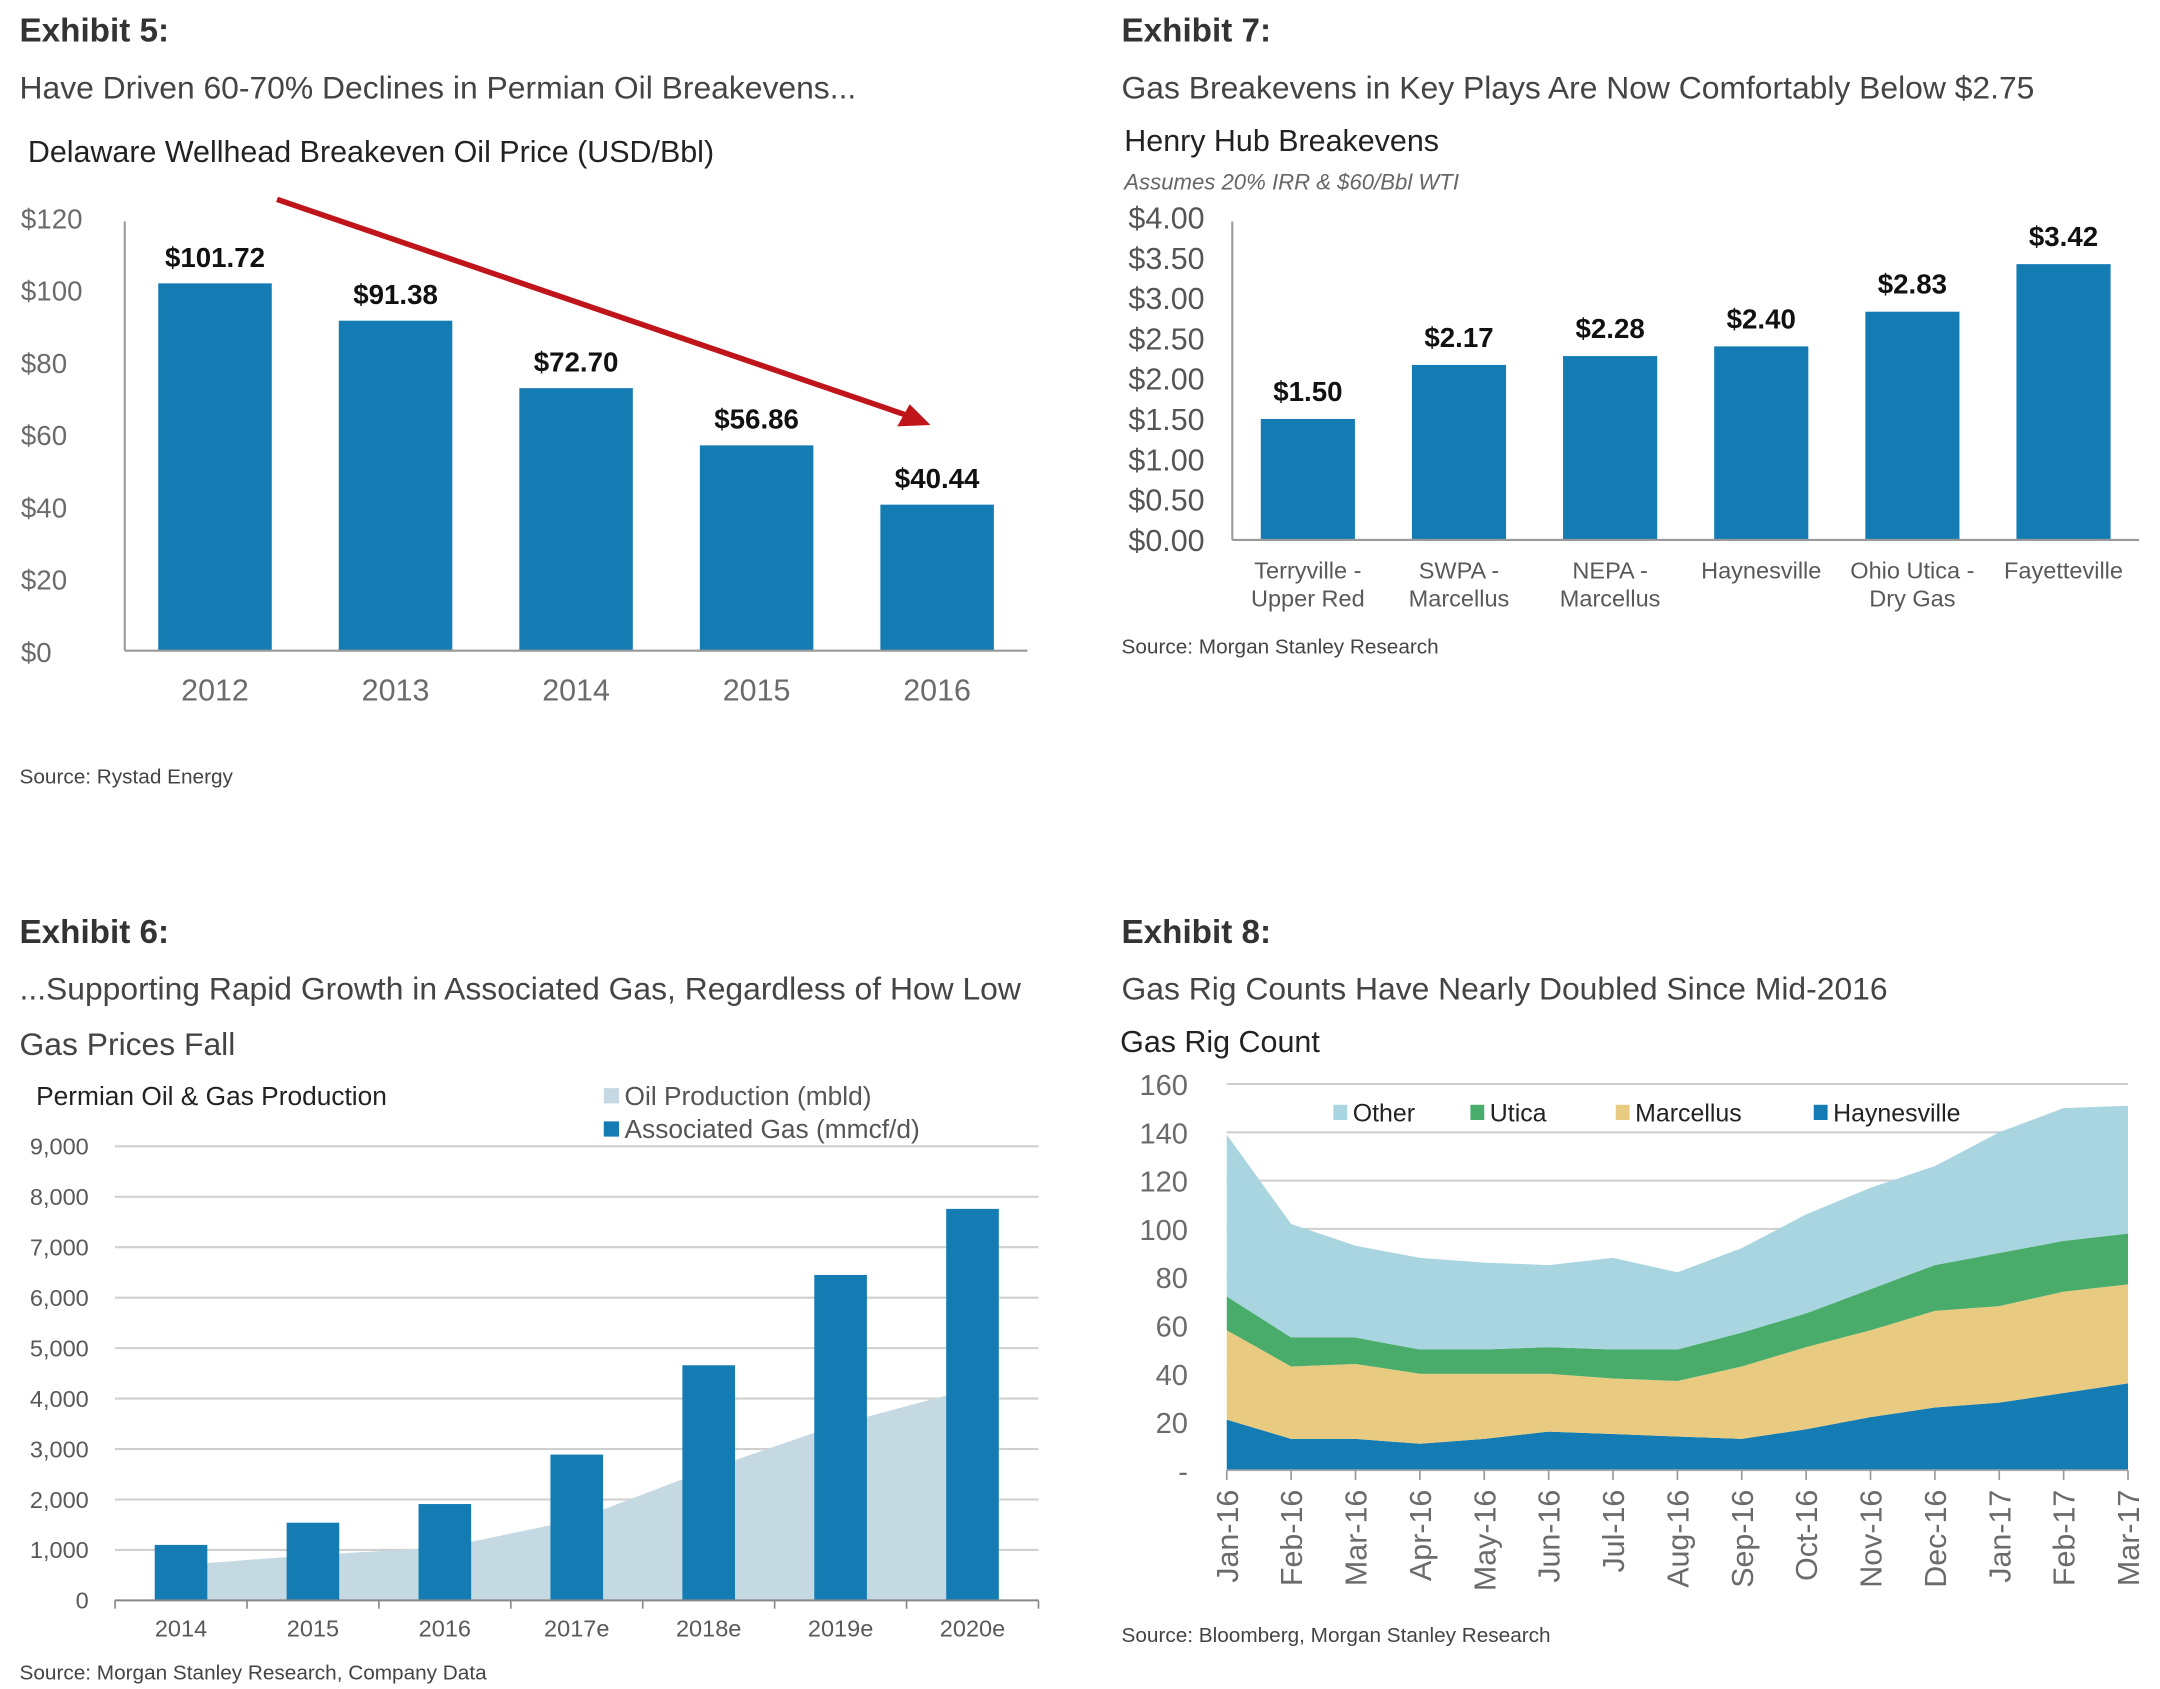  What do you see at coordinates (1677, 1427) in the screenshot?
I see `area-haynesville` at bounding box center [1677, 1427].